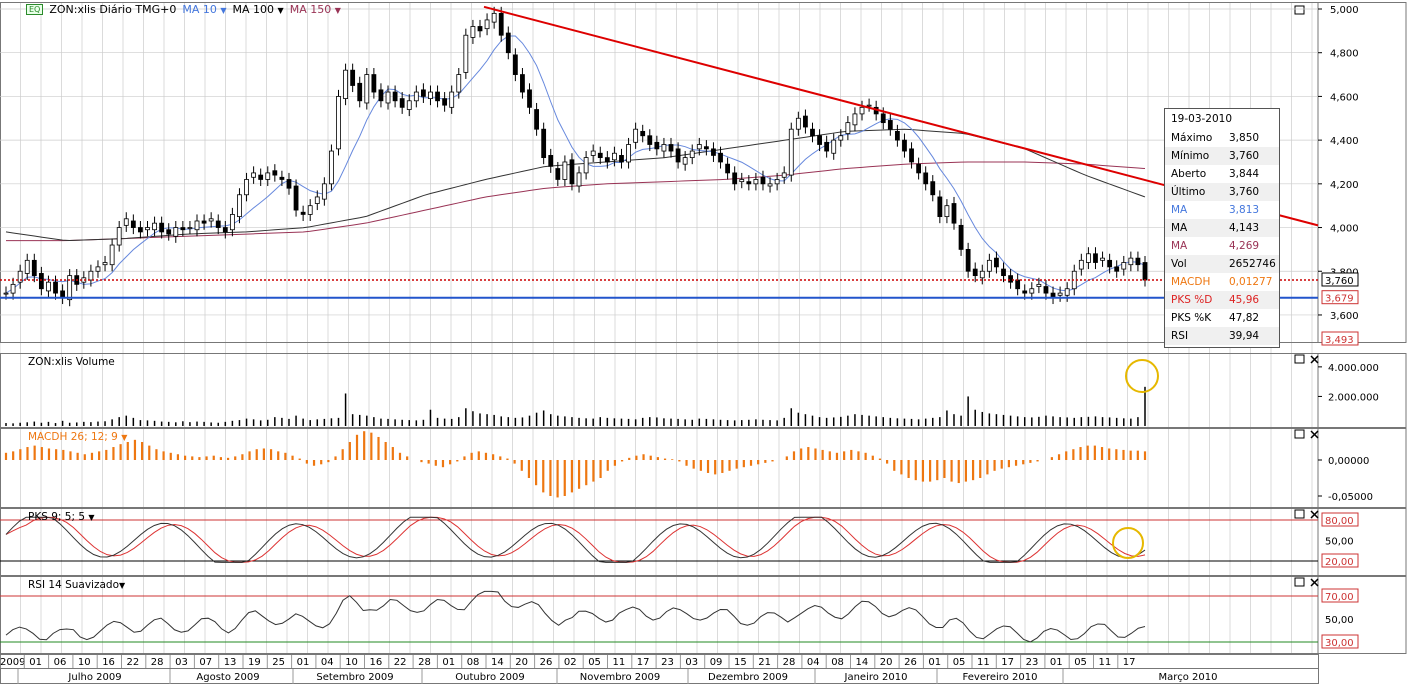 Image resolution: width=1407 pixels, height=684 pixels. Describe the element at coordinates (1222, 282) in the screenshot. I see `tooltip-row: MACDH 0,01277` at that location.